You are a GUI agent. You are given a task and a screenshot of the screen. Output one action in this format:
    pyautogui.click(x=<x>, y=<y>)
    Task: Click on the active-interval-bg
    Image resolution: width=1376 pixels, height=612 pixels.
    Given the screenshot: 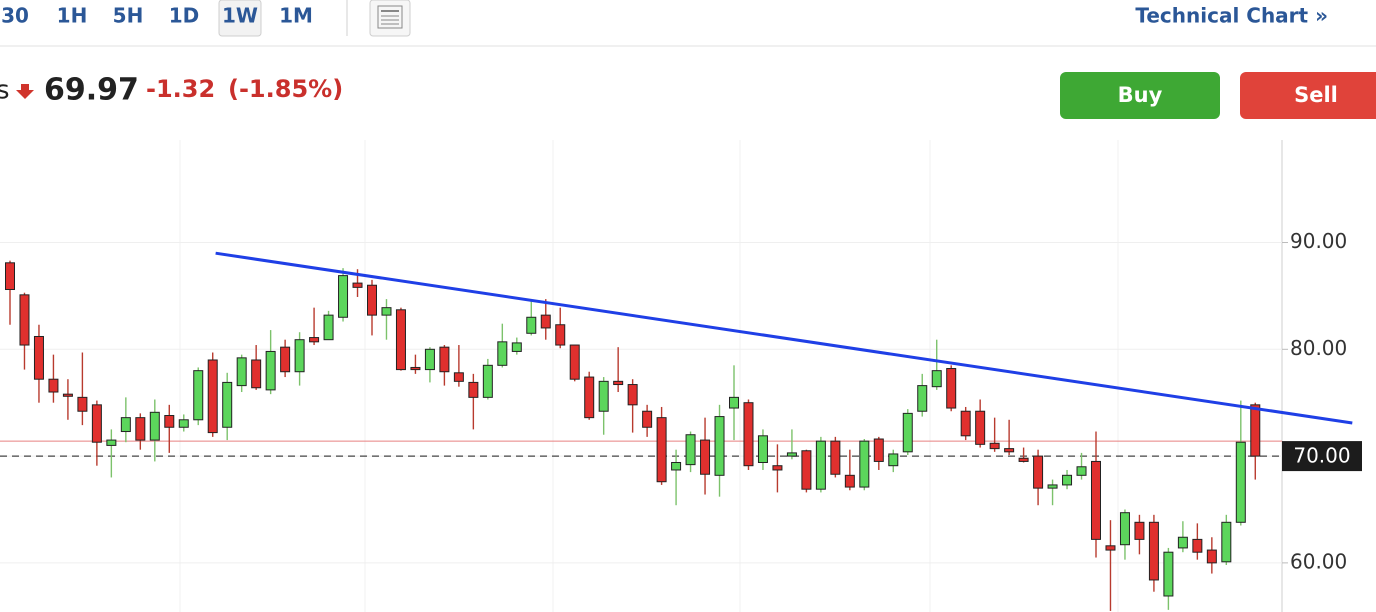 What is the action you would take?
    pyautogui.click(x=240, y=18)
    